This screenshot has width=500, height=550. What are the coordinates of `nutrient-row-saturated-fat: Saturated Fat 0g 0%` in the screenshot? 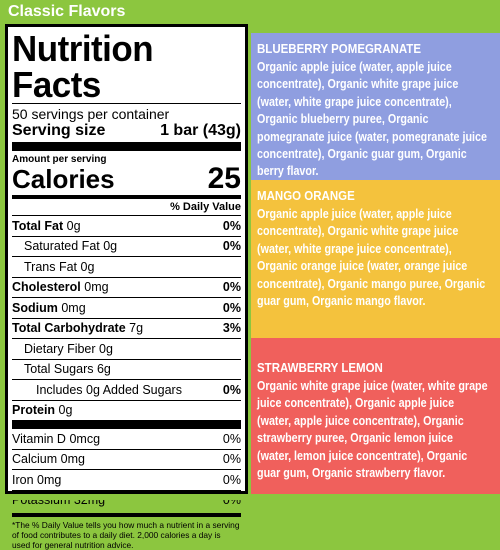 It's located at (126, 246).